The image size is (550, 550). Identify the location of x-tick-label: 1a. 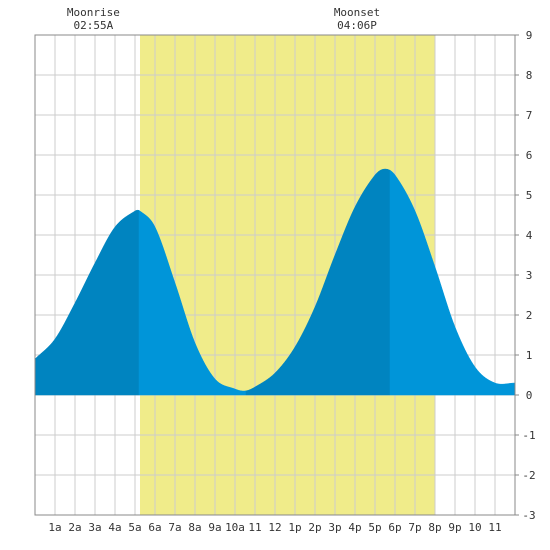
(54, 527).